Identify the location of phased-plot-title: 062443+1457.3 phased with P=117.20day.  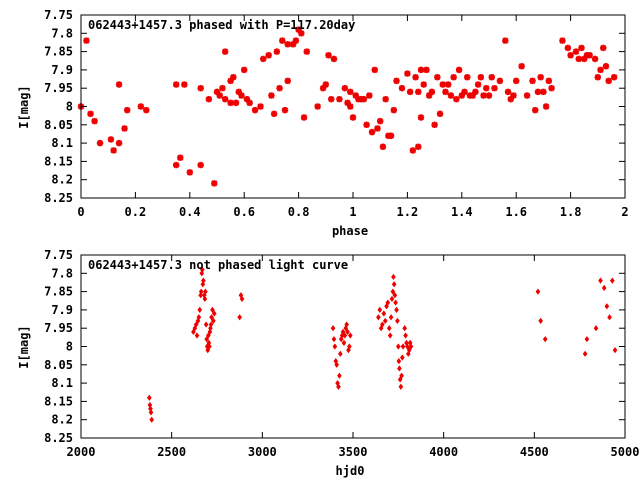
(221, 25).